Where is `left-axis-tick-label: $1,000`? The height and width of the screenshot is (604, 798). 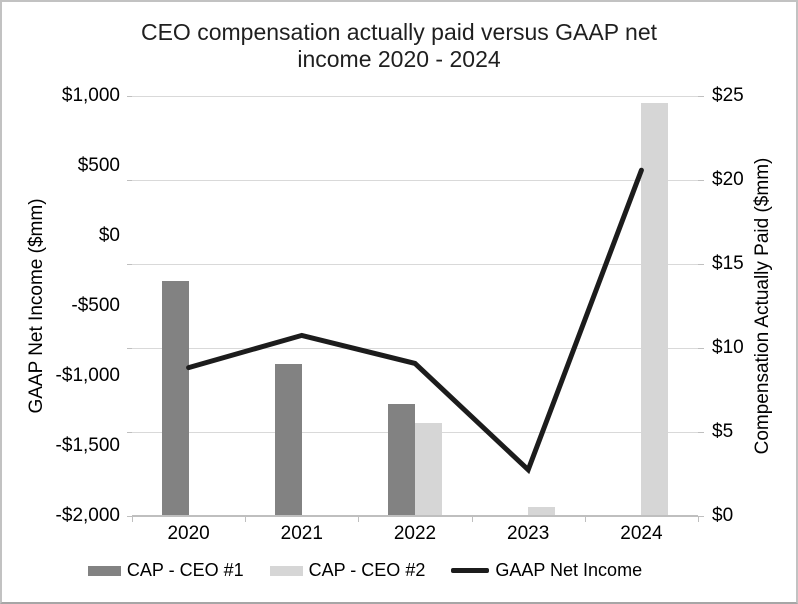
left-axis-tick-label: $1,000 is located at coordinates (90, 95).